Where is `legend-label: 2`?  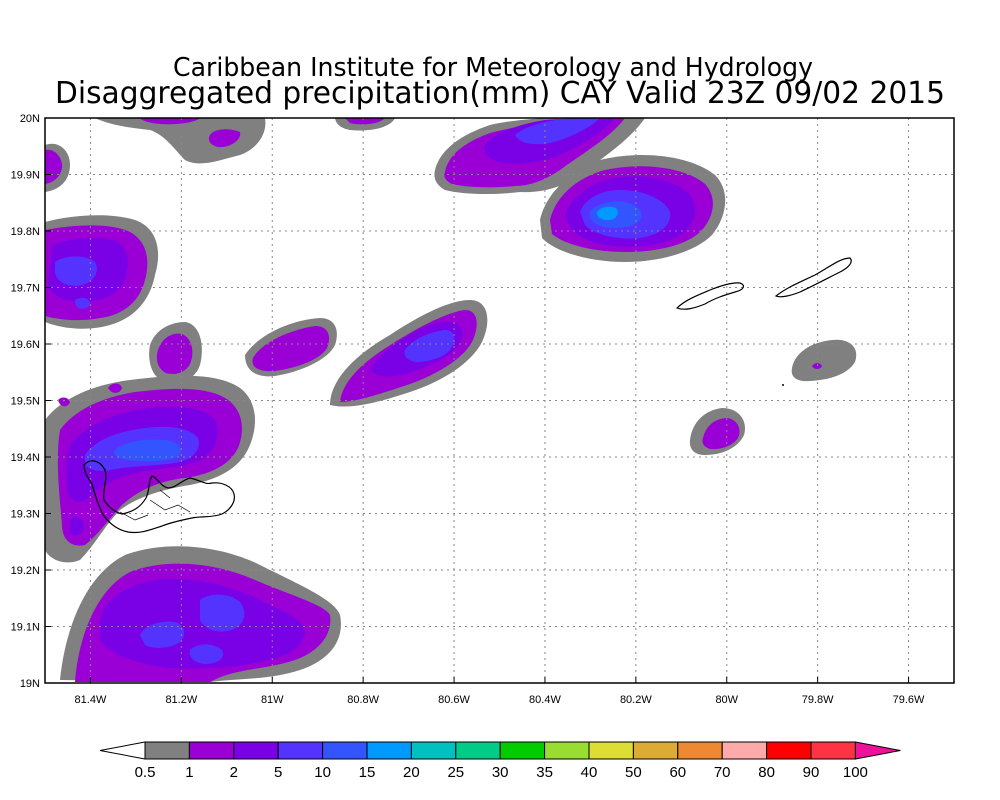 legend-label: 2 is located at coordinates (234, 772).